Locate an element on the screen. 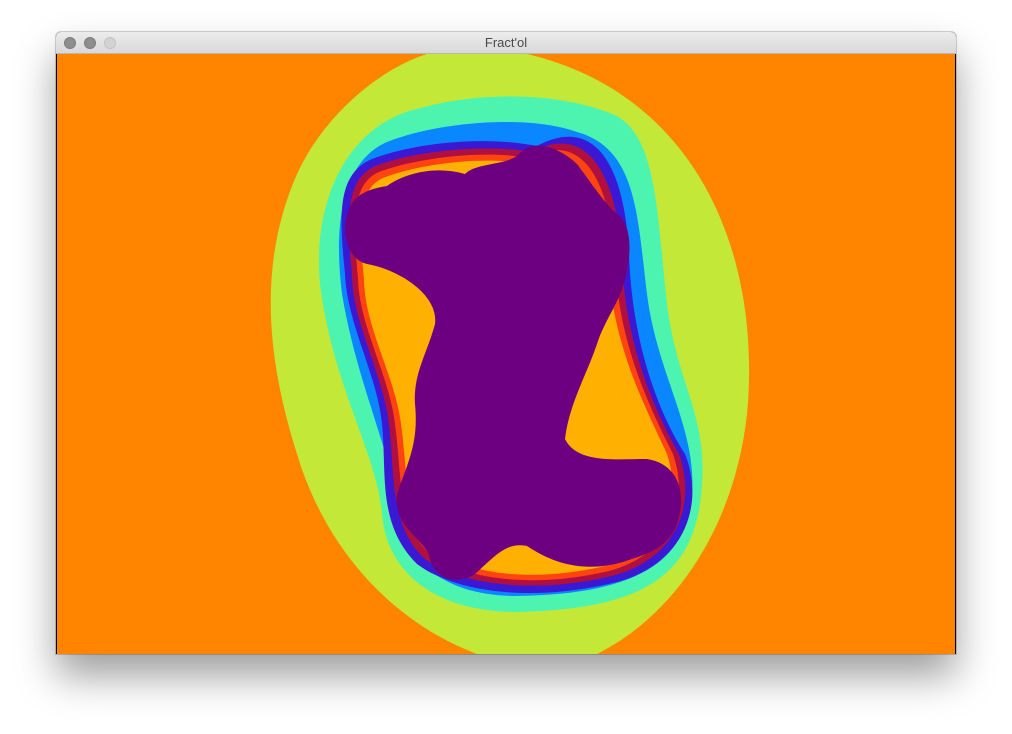  title-bar: Fract'ol is located at coordinates (506, 43).